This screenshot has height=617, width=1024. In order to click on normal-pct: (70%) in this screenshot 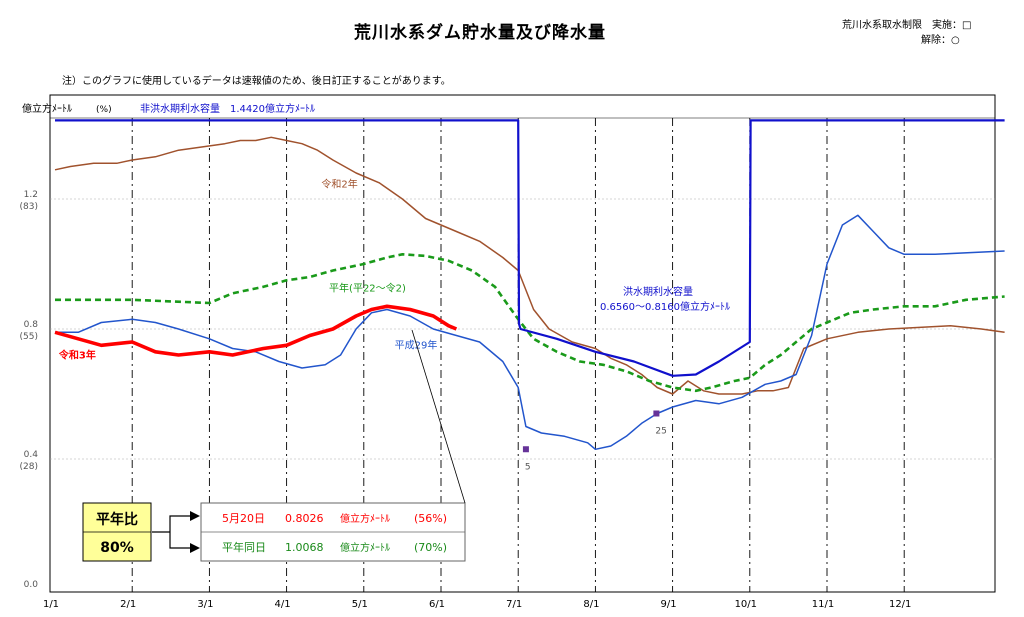, I will do `click(430, 547)`.